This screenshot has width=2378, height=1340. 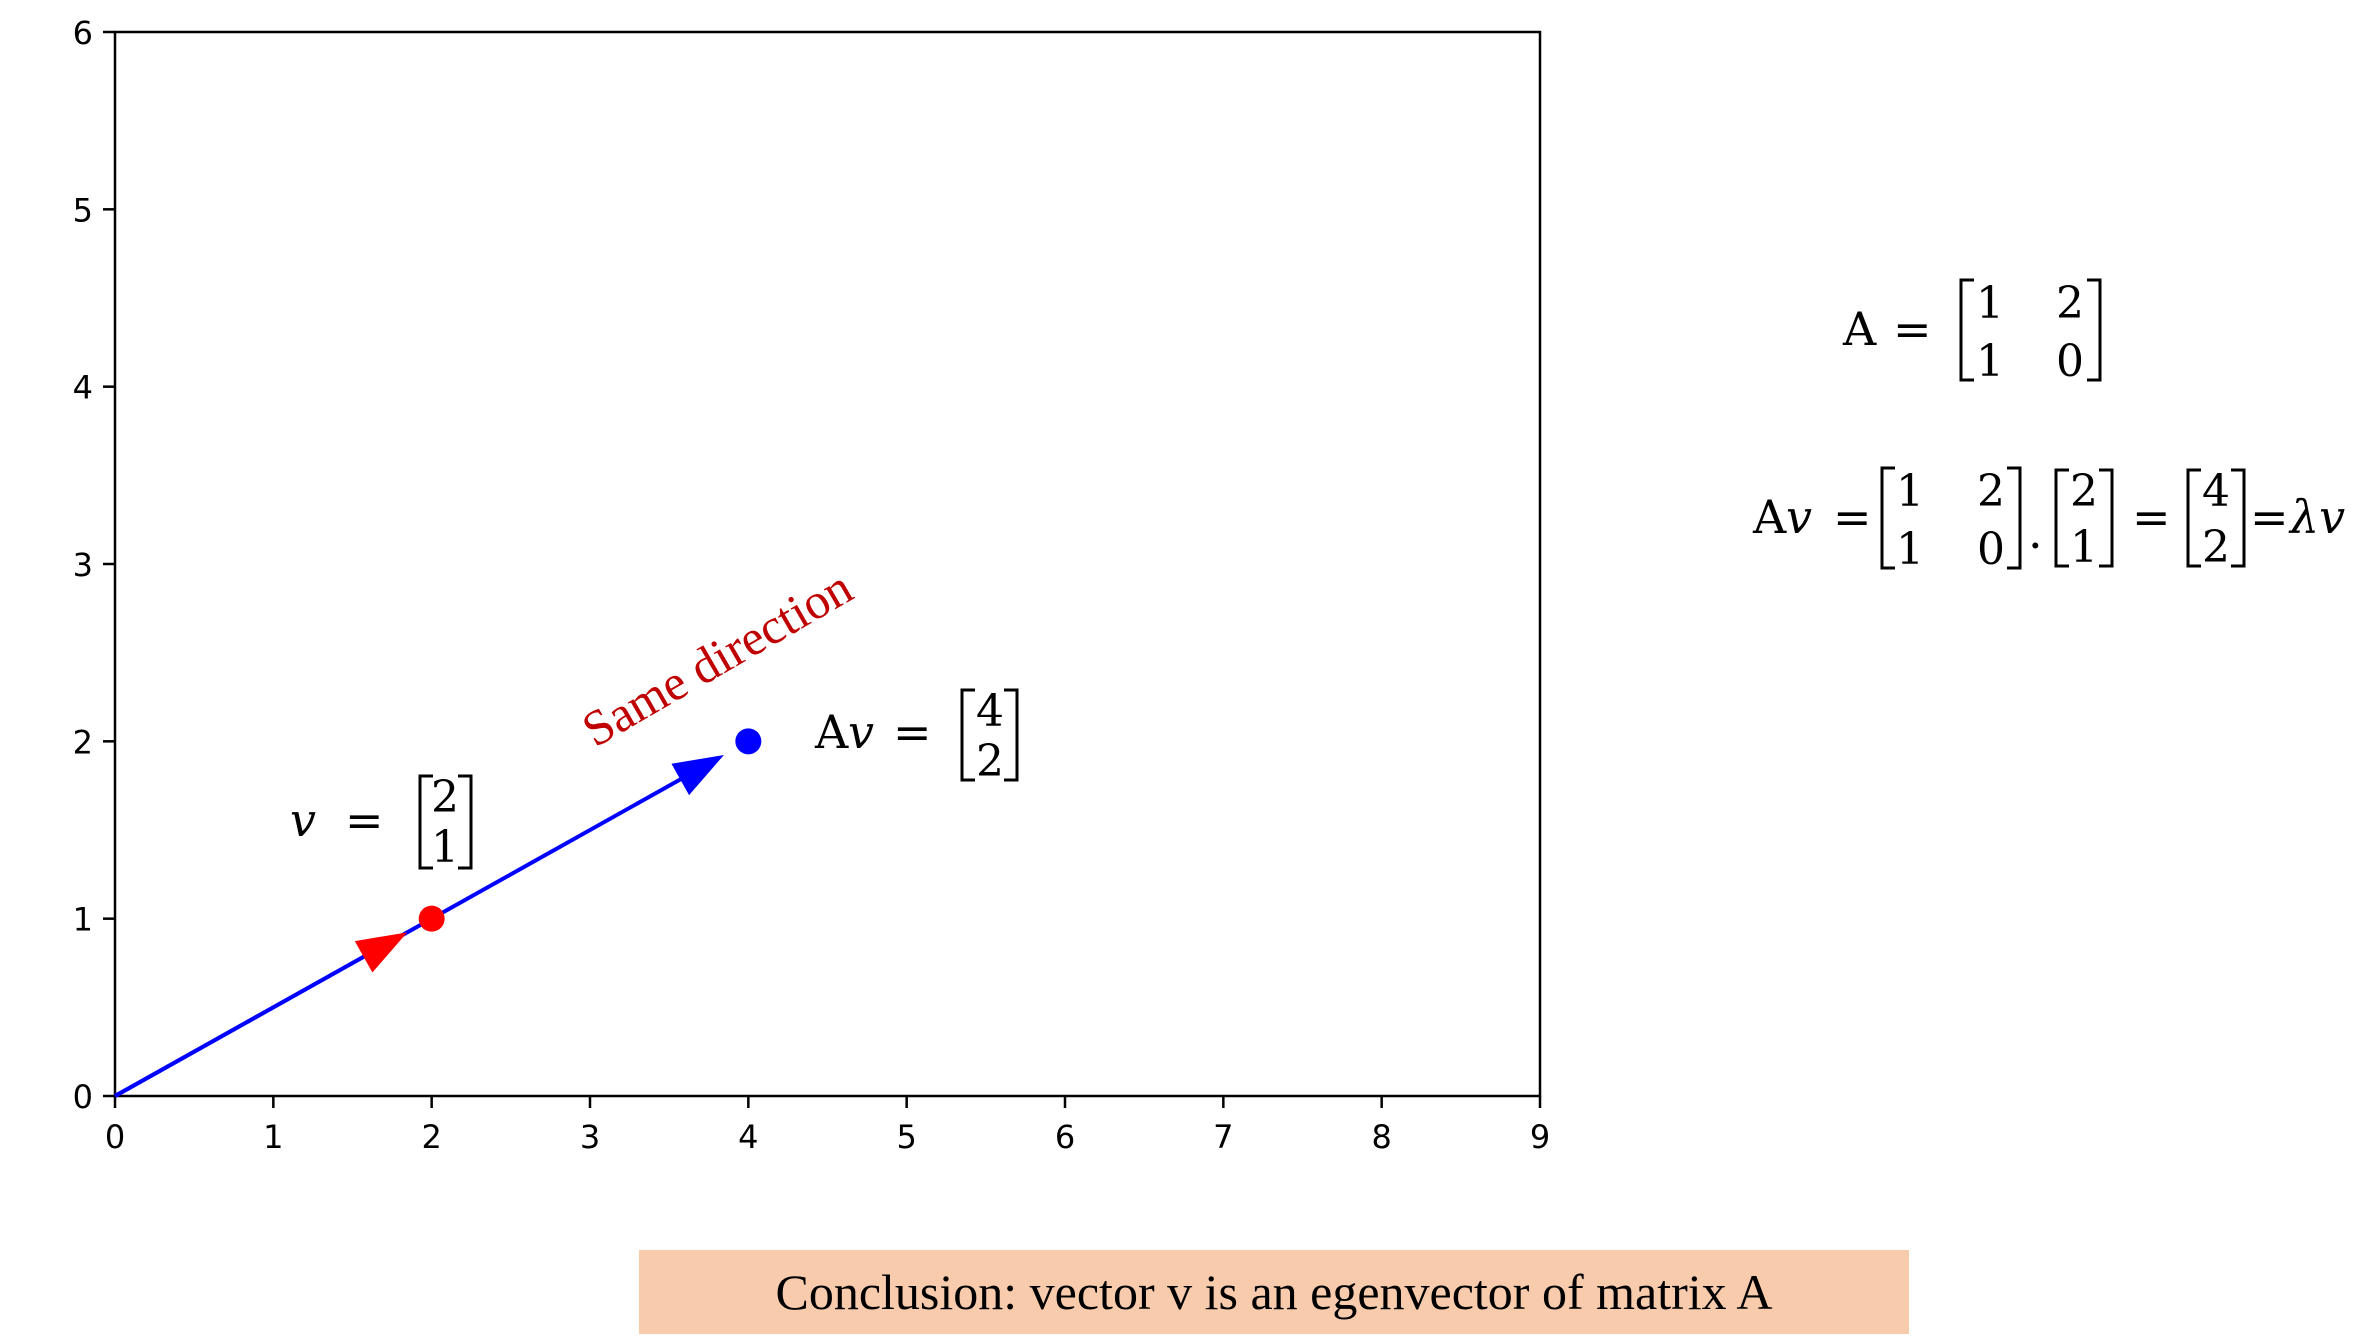 I want to click on x-tick-label: 2, so click(x=431, y=1137).